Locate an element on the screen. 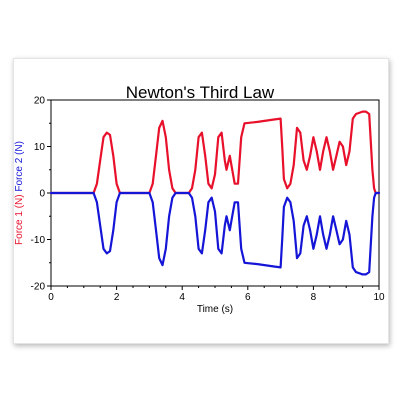 The image size is (400, 400). x-tick-label: 8 is located at coordinates (314, 297).